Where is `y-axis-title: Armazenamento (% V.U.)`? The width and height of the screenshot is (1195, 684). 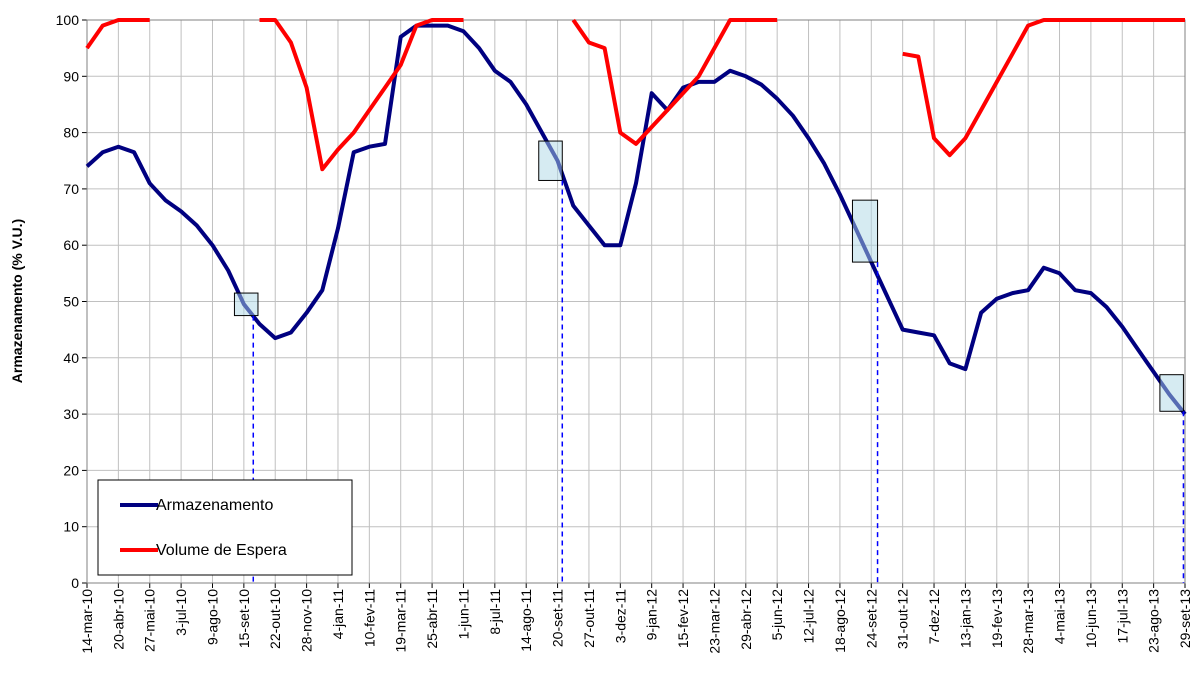
y-axis-title: Armazenamento (% V.U.) is located at coordinates (17, 301).